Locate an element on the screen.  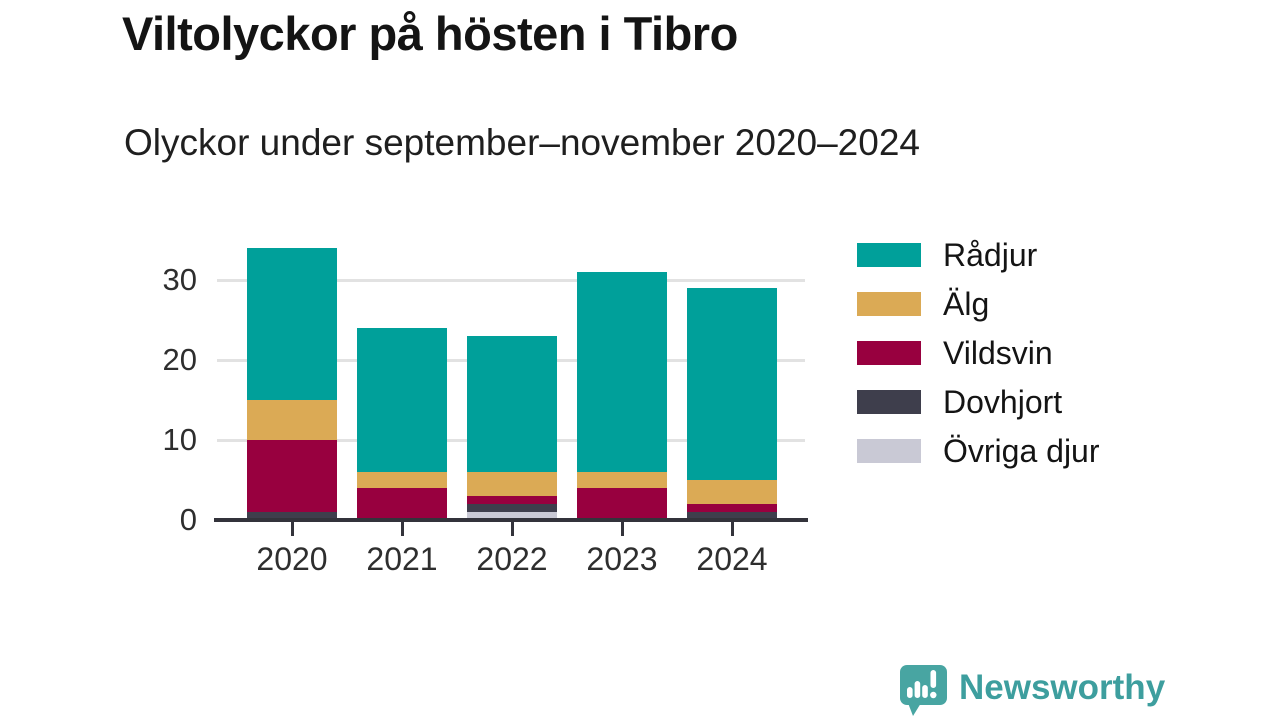
y-tick-label: 20 is located at coordinates (179, 359).